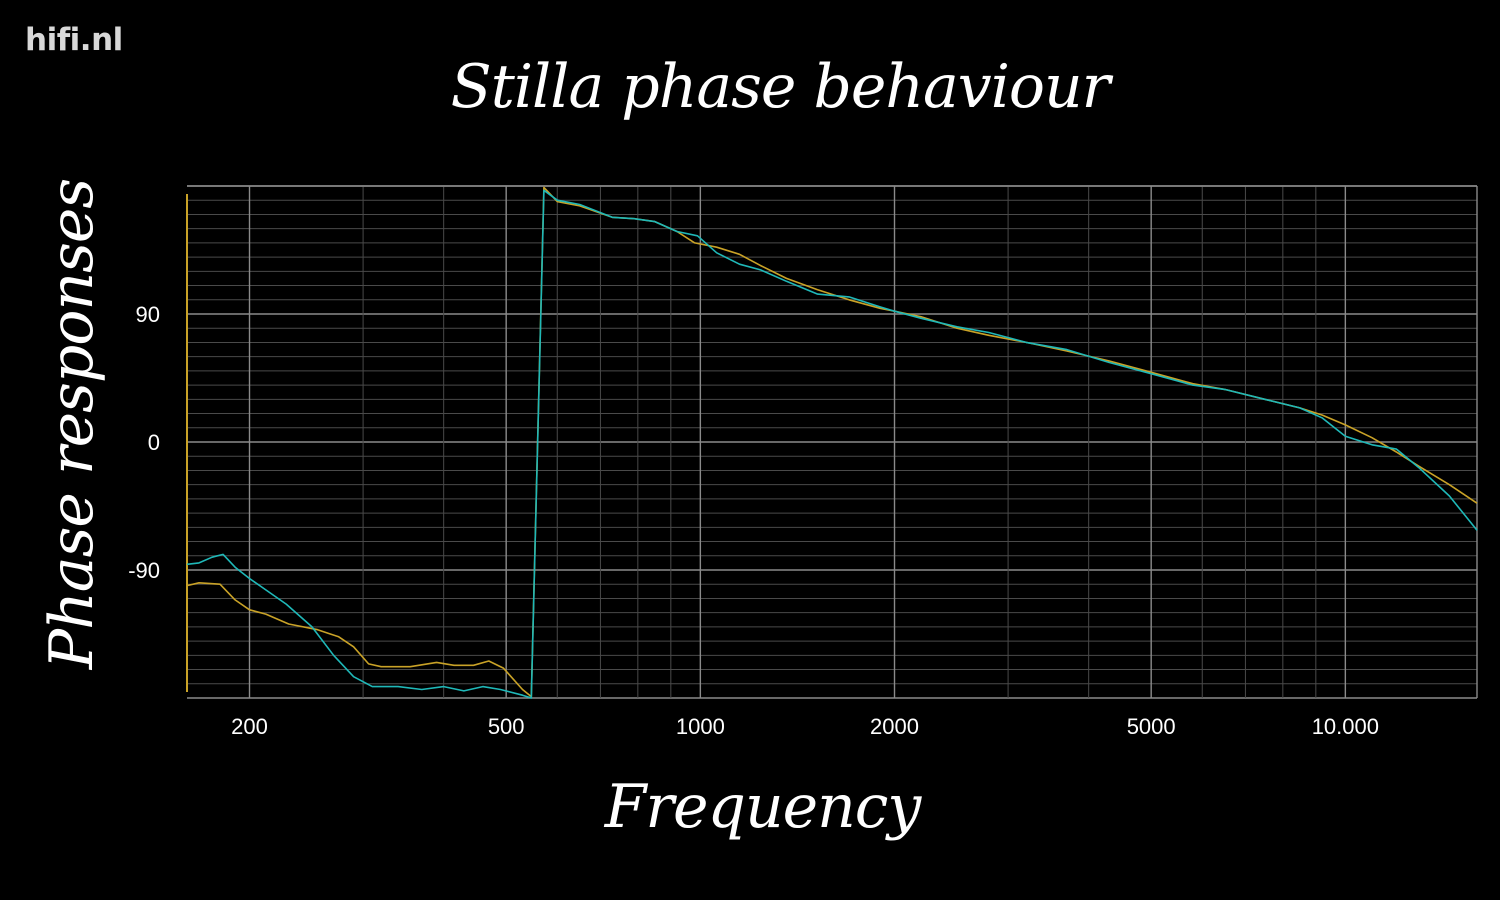 The height and width of the screenshot is (900, 1500). What do you see at coordinates (148, 314) in the screenshot?
I see `y-tick-label: 90` at bounding box center [148, 314].